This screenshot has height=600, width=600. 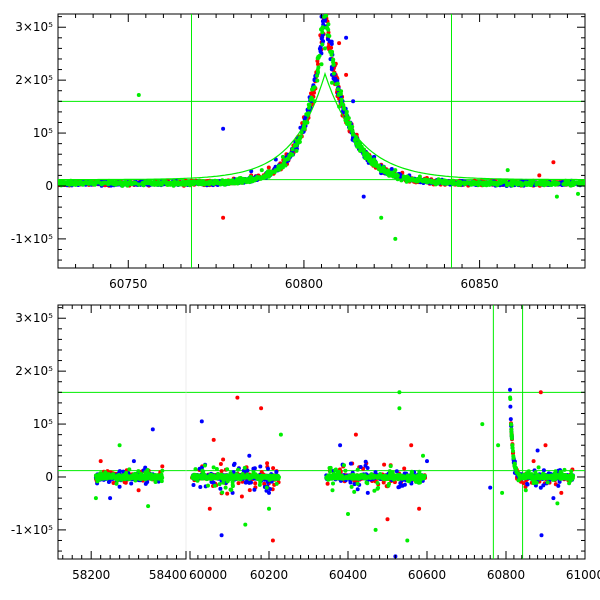 I want to click on top-x-tick-label: 60750, so click(x=128, y=284).